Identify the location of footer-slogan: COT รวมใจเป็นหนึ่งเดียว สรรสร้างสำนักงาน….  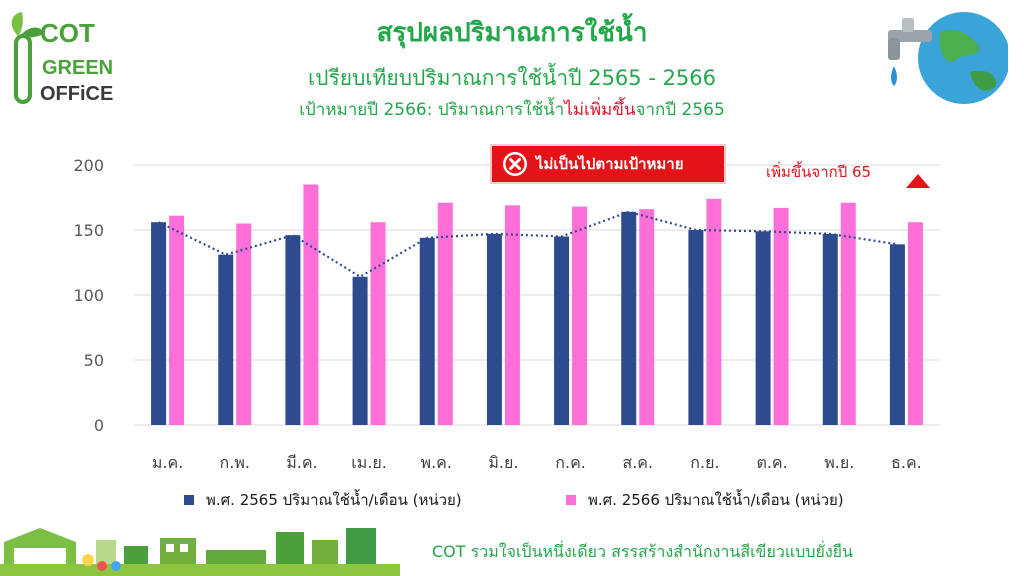
(642, 551).